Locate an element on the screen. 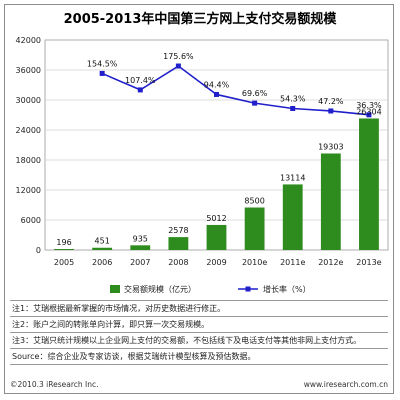 Image resolution: width=400 pixels, height=400 pixels. note-2: 注2：账户之间的转账单向计算，即只算一次交易规模。 is located at coordinates (199, 324).